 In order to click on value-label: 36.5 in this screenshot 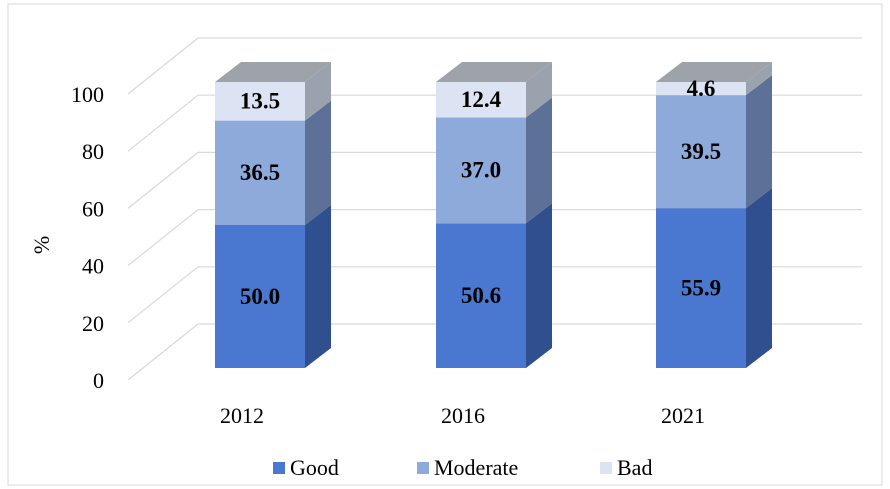, I will do `click(260, 172)`.